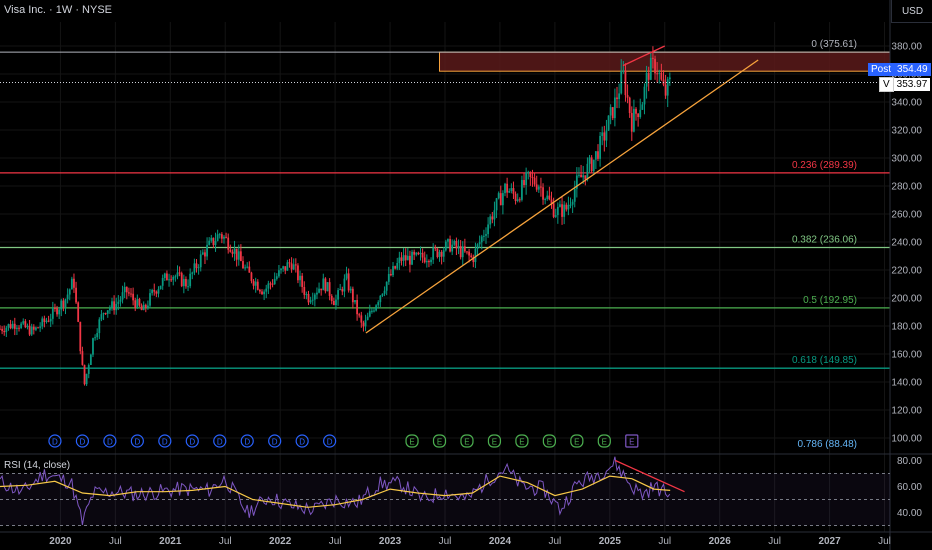 The image size is (932, 550). Describe the element at coordinates (906, 439) in the screenshot. I see `price-axis-tick: 100.00` at that location.